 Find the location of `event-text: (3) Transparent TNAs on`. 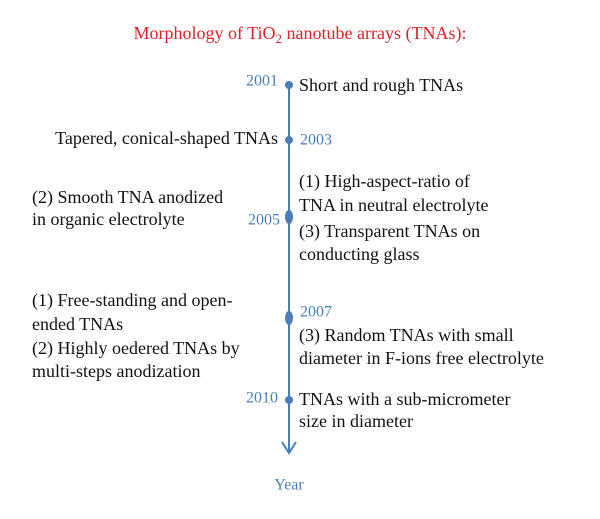

event-text: (3) Transparent TNAs on is located at coordinates (389, 231).